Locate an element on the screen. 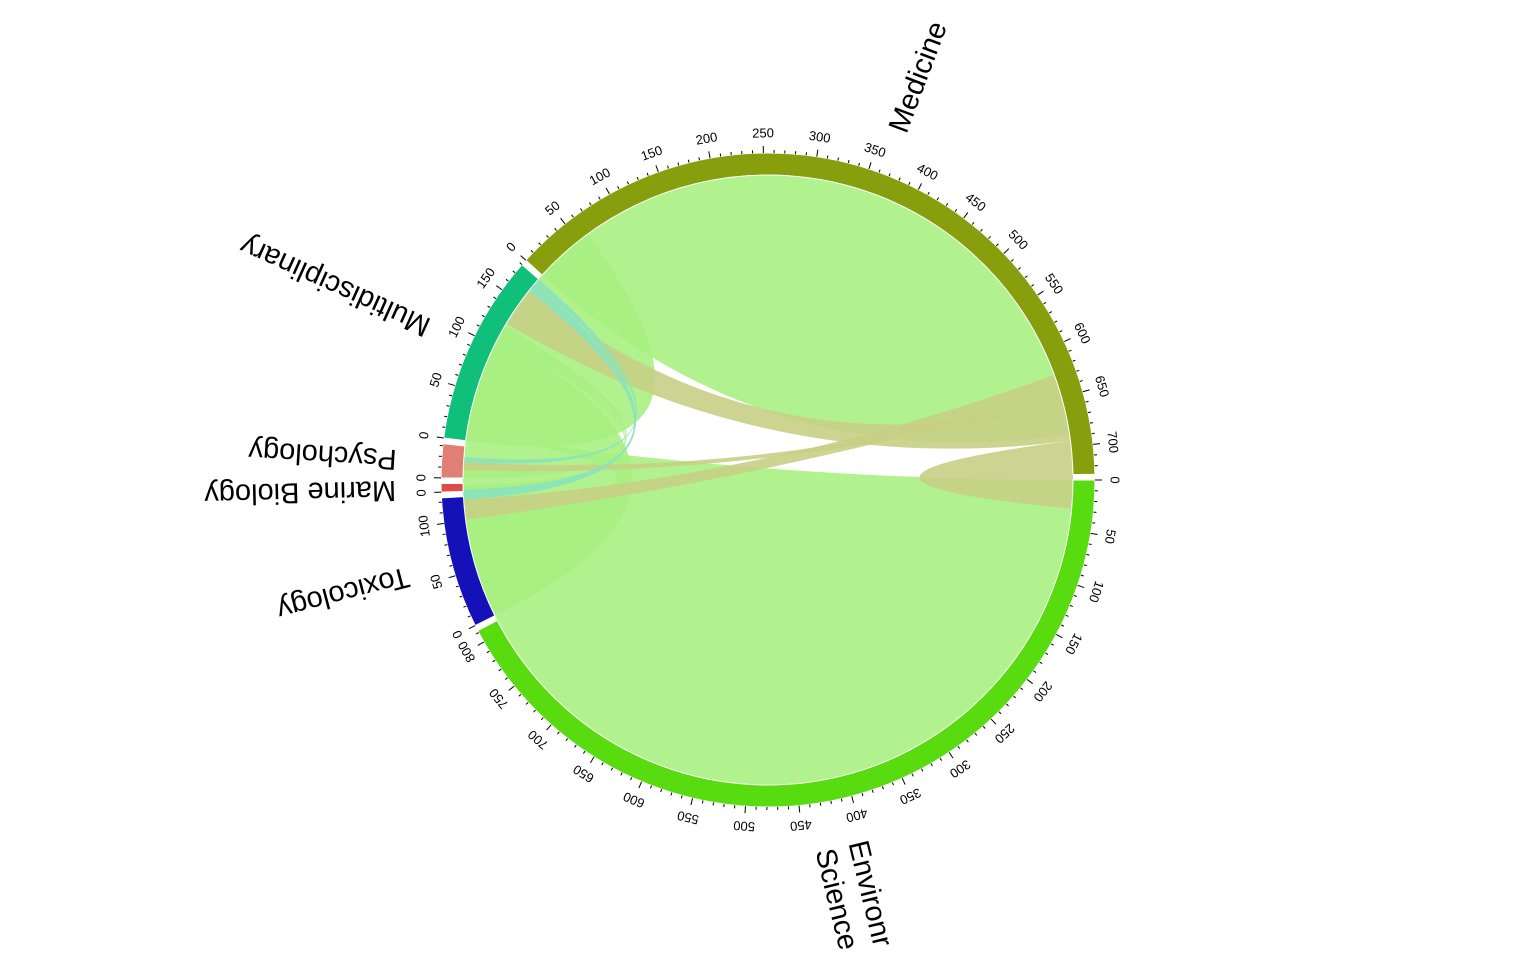  tick-label: 500 is located at coordinates (744, 826).